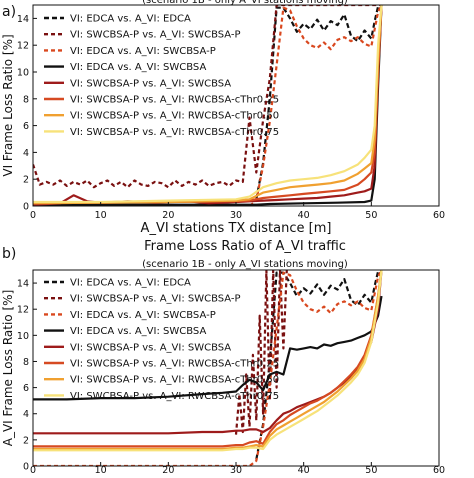 This screenshot has height=478, width=474. Describe the element at coordinates (9, 254) in the screenshot. I see `panel-label: b)` at that location.